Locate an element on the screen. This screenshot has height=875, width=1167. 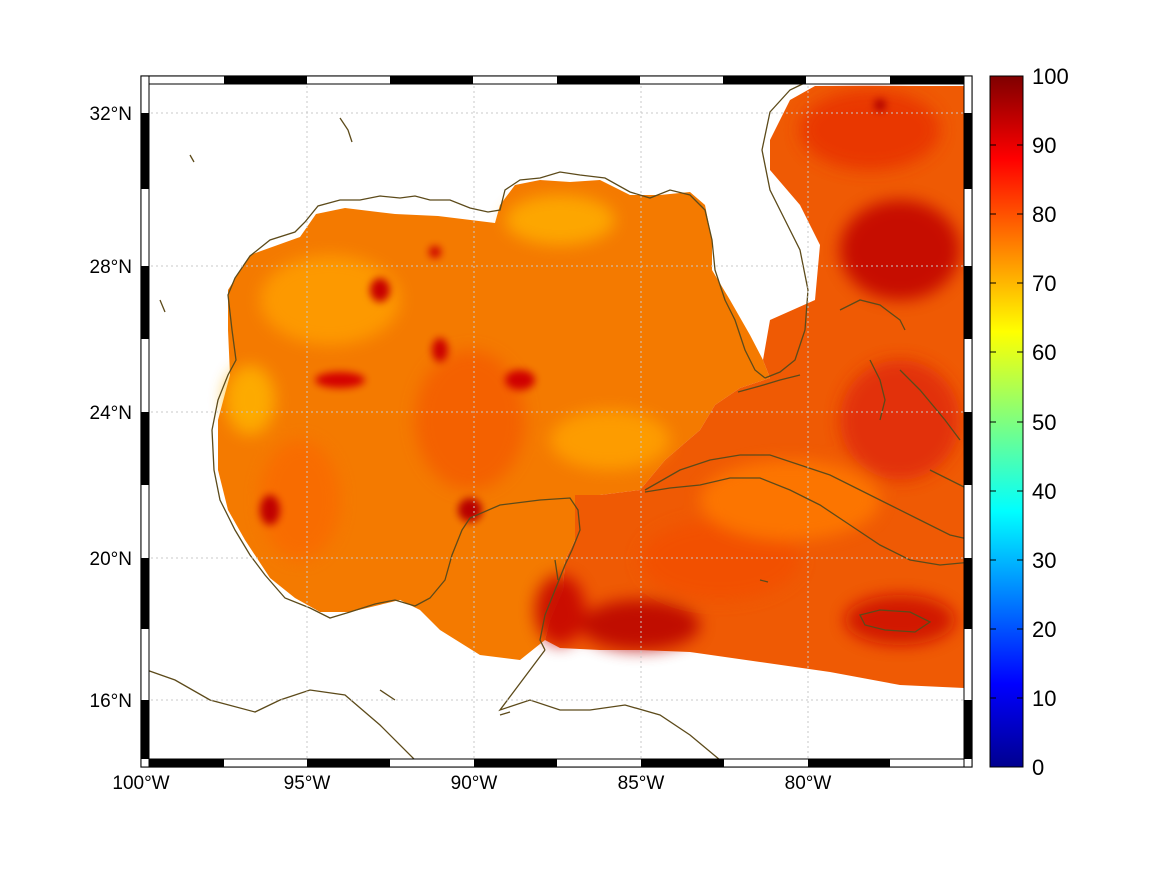
lat-label: 24°N is located at coordinates (111, 413).